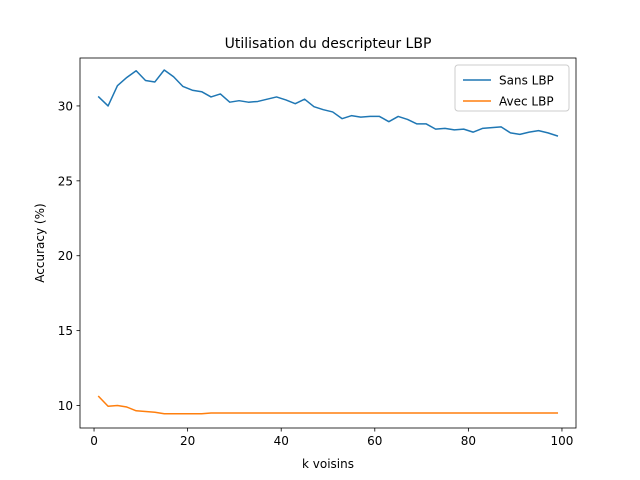  I want to click on legend-box, so click(512, 88).